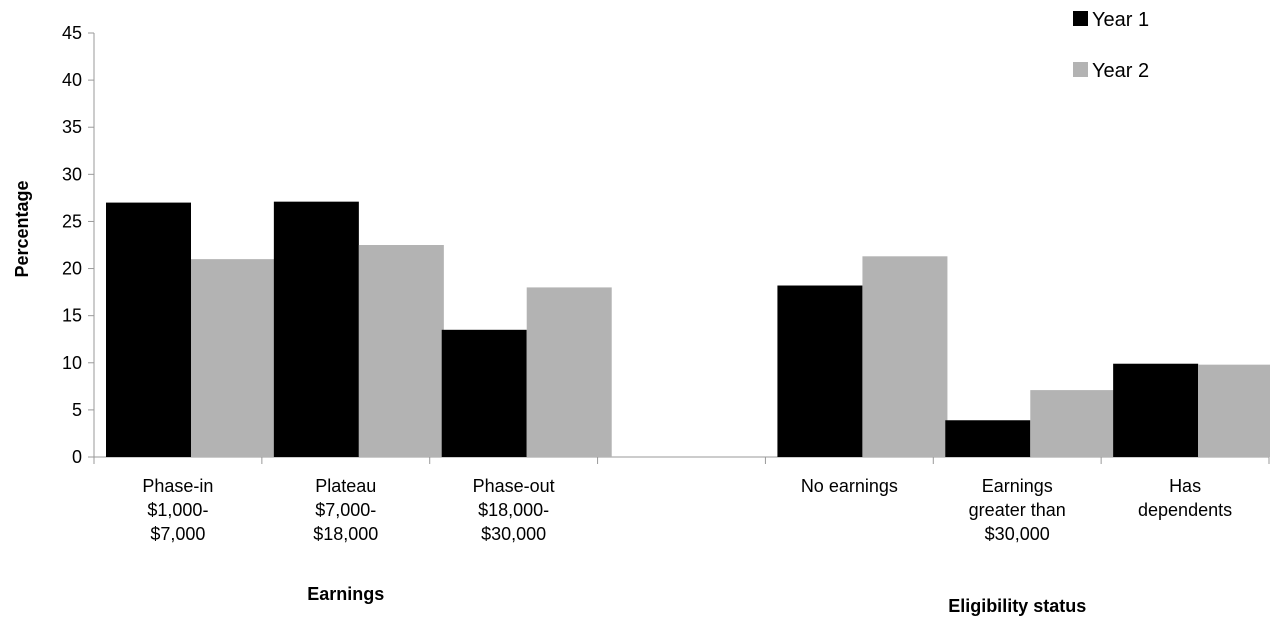 The height and width of the screenshot is (622, 1270). Describe the element at coordinates (22, 228) in the screenshot. I see `y-axis-title: Percentage` at that location.